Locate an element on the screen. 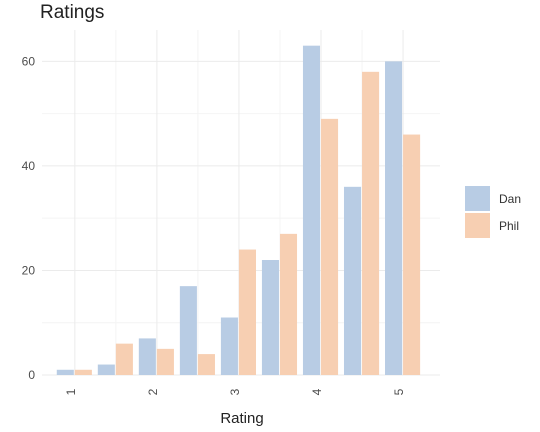  legend-swatch-phil is located at coordinates (477, 225).